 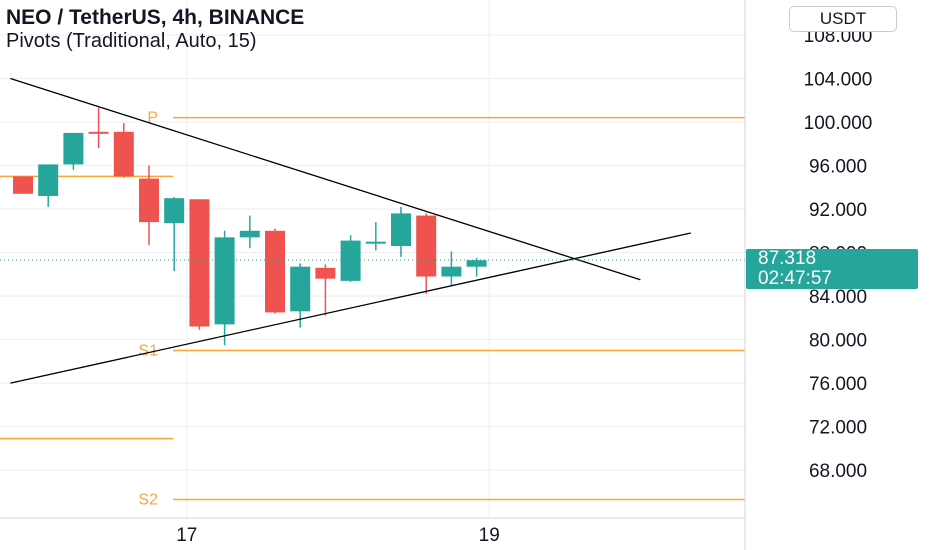 What do you see at coordinates (838, 123) in the screenshot?
I see `y-tick-label: 100.000` at bounding box center [838, 123].